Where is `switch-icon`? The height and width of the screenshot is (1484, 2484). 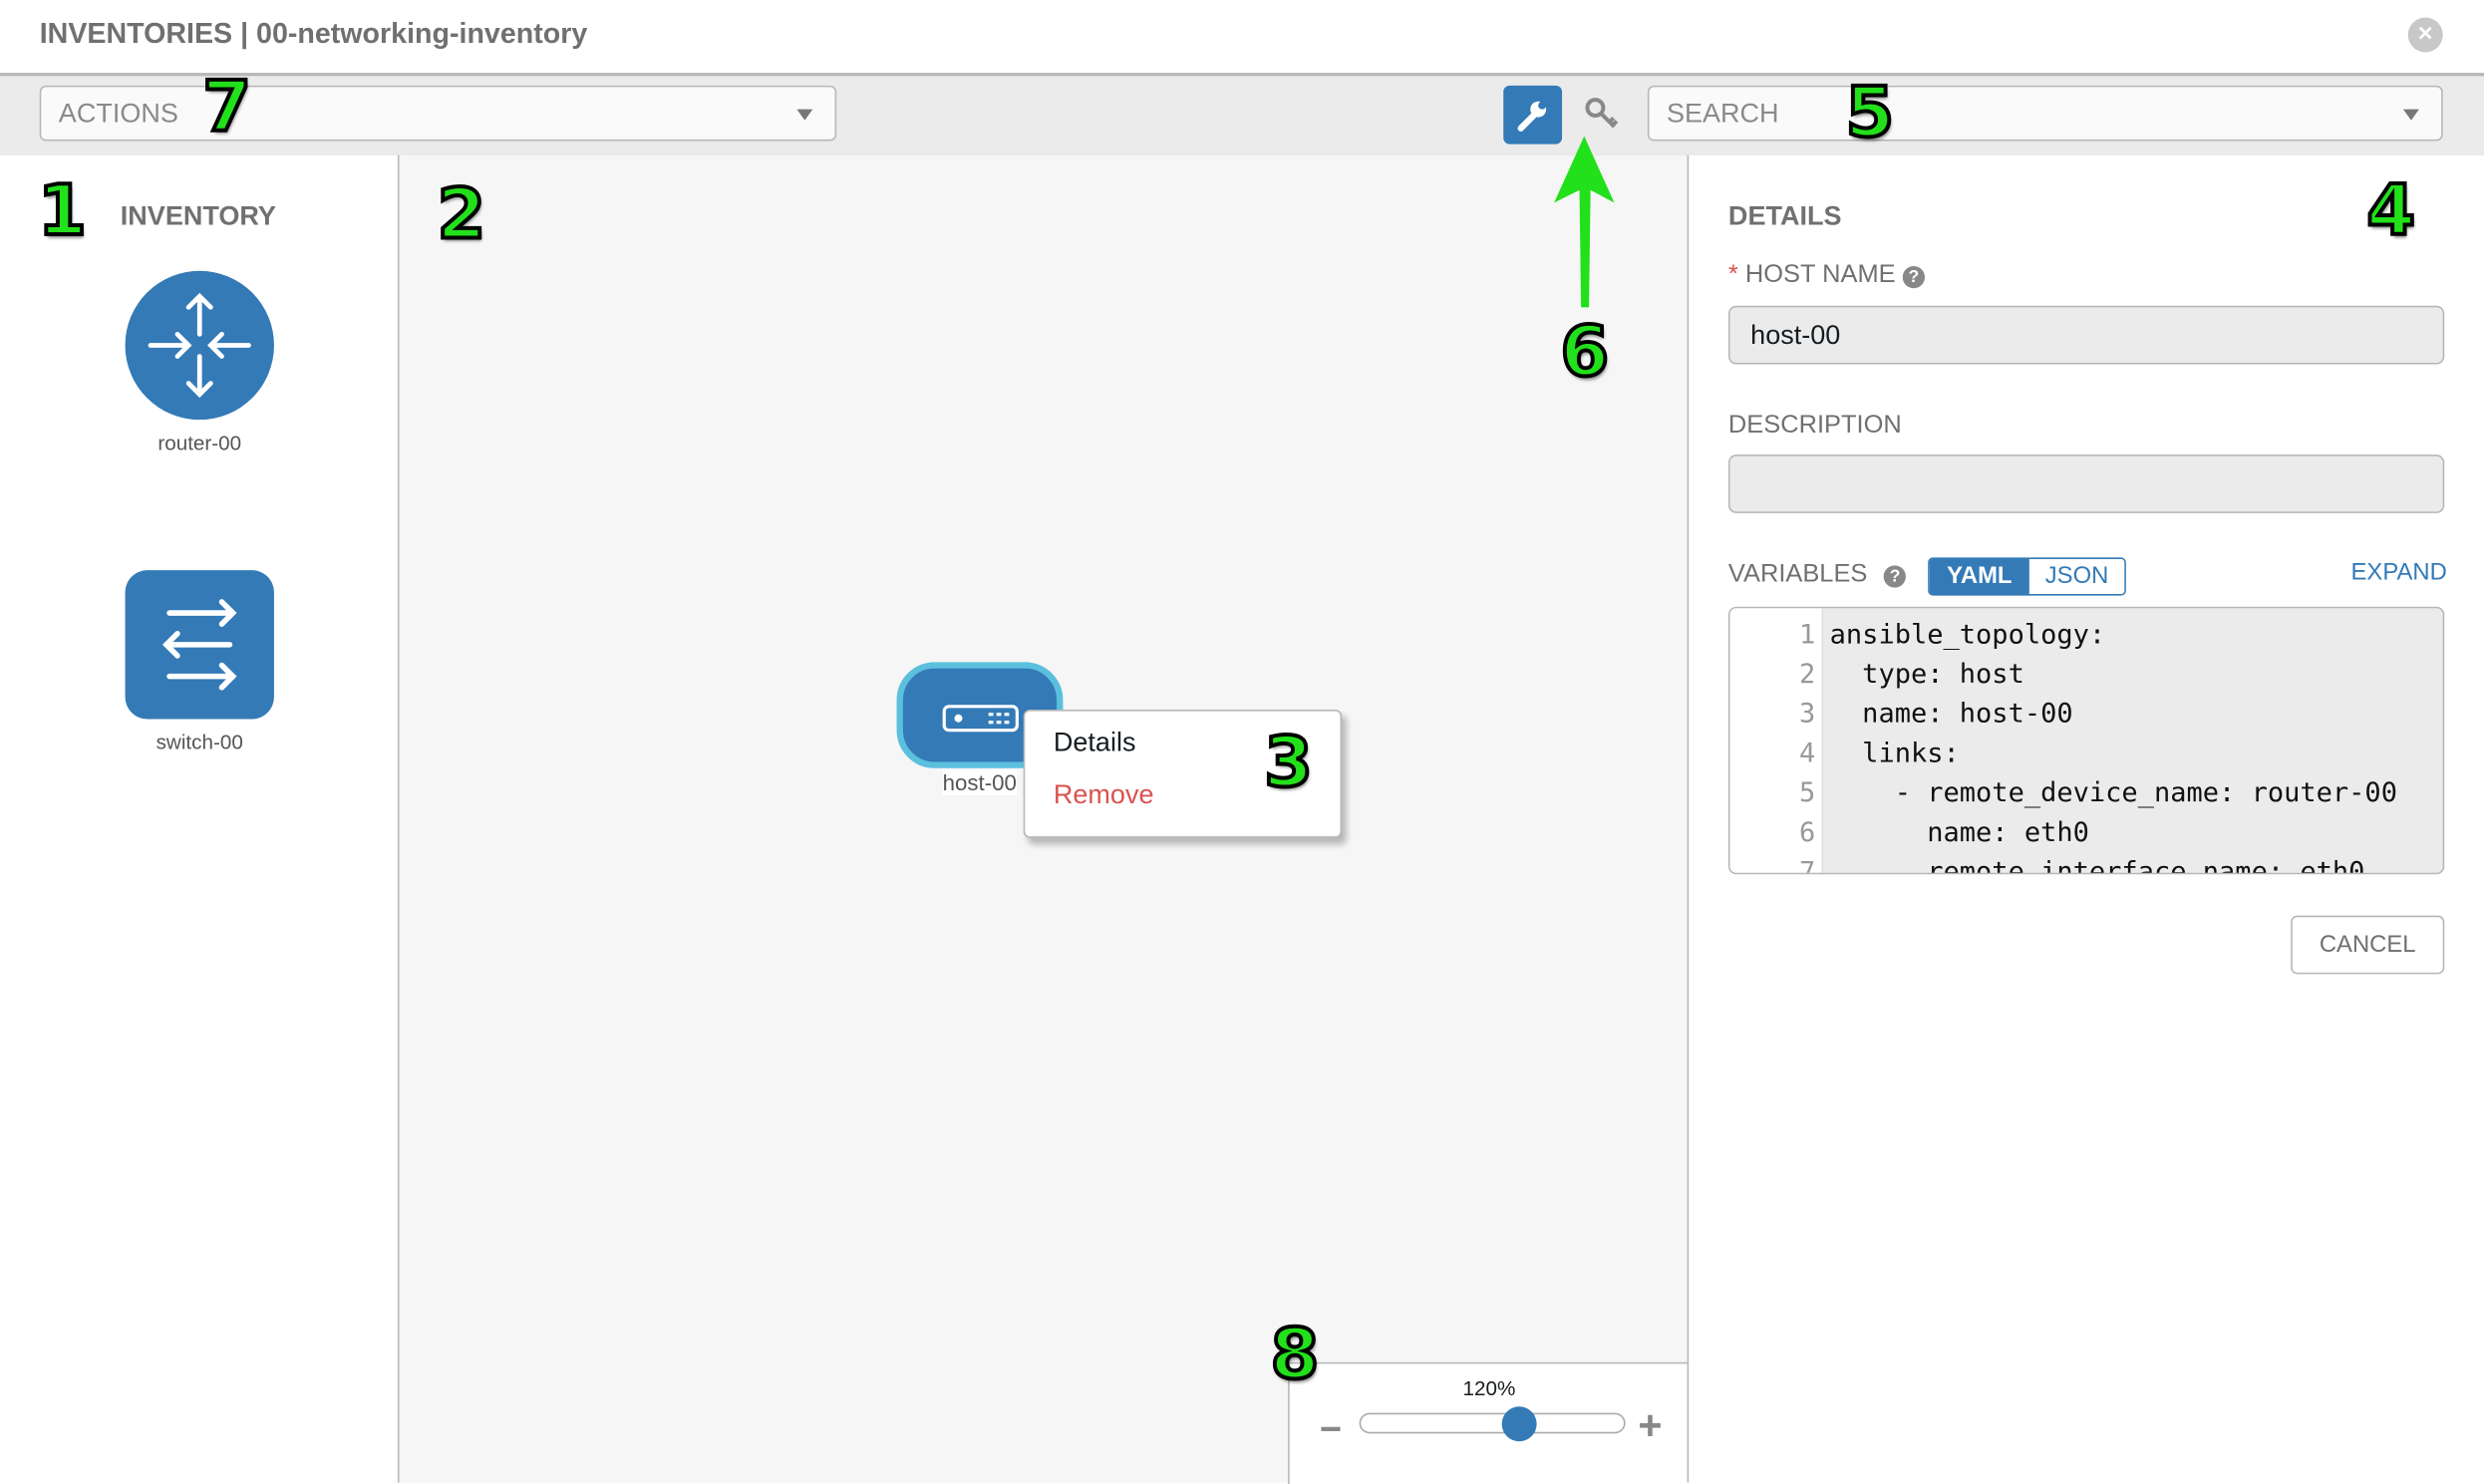 switch-icon is located at coordinates (199, 645).